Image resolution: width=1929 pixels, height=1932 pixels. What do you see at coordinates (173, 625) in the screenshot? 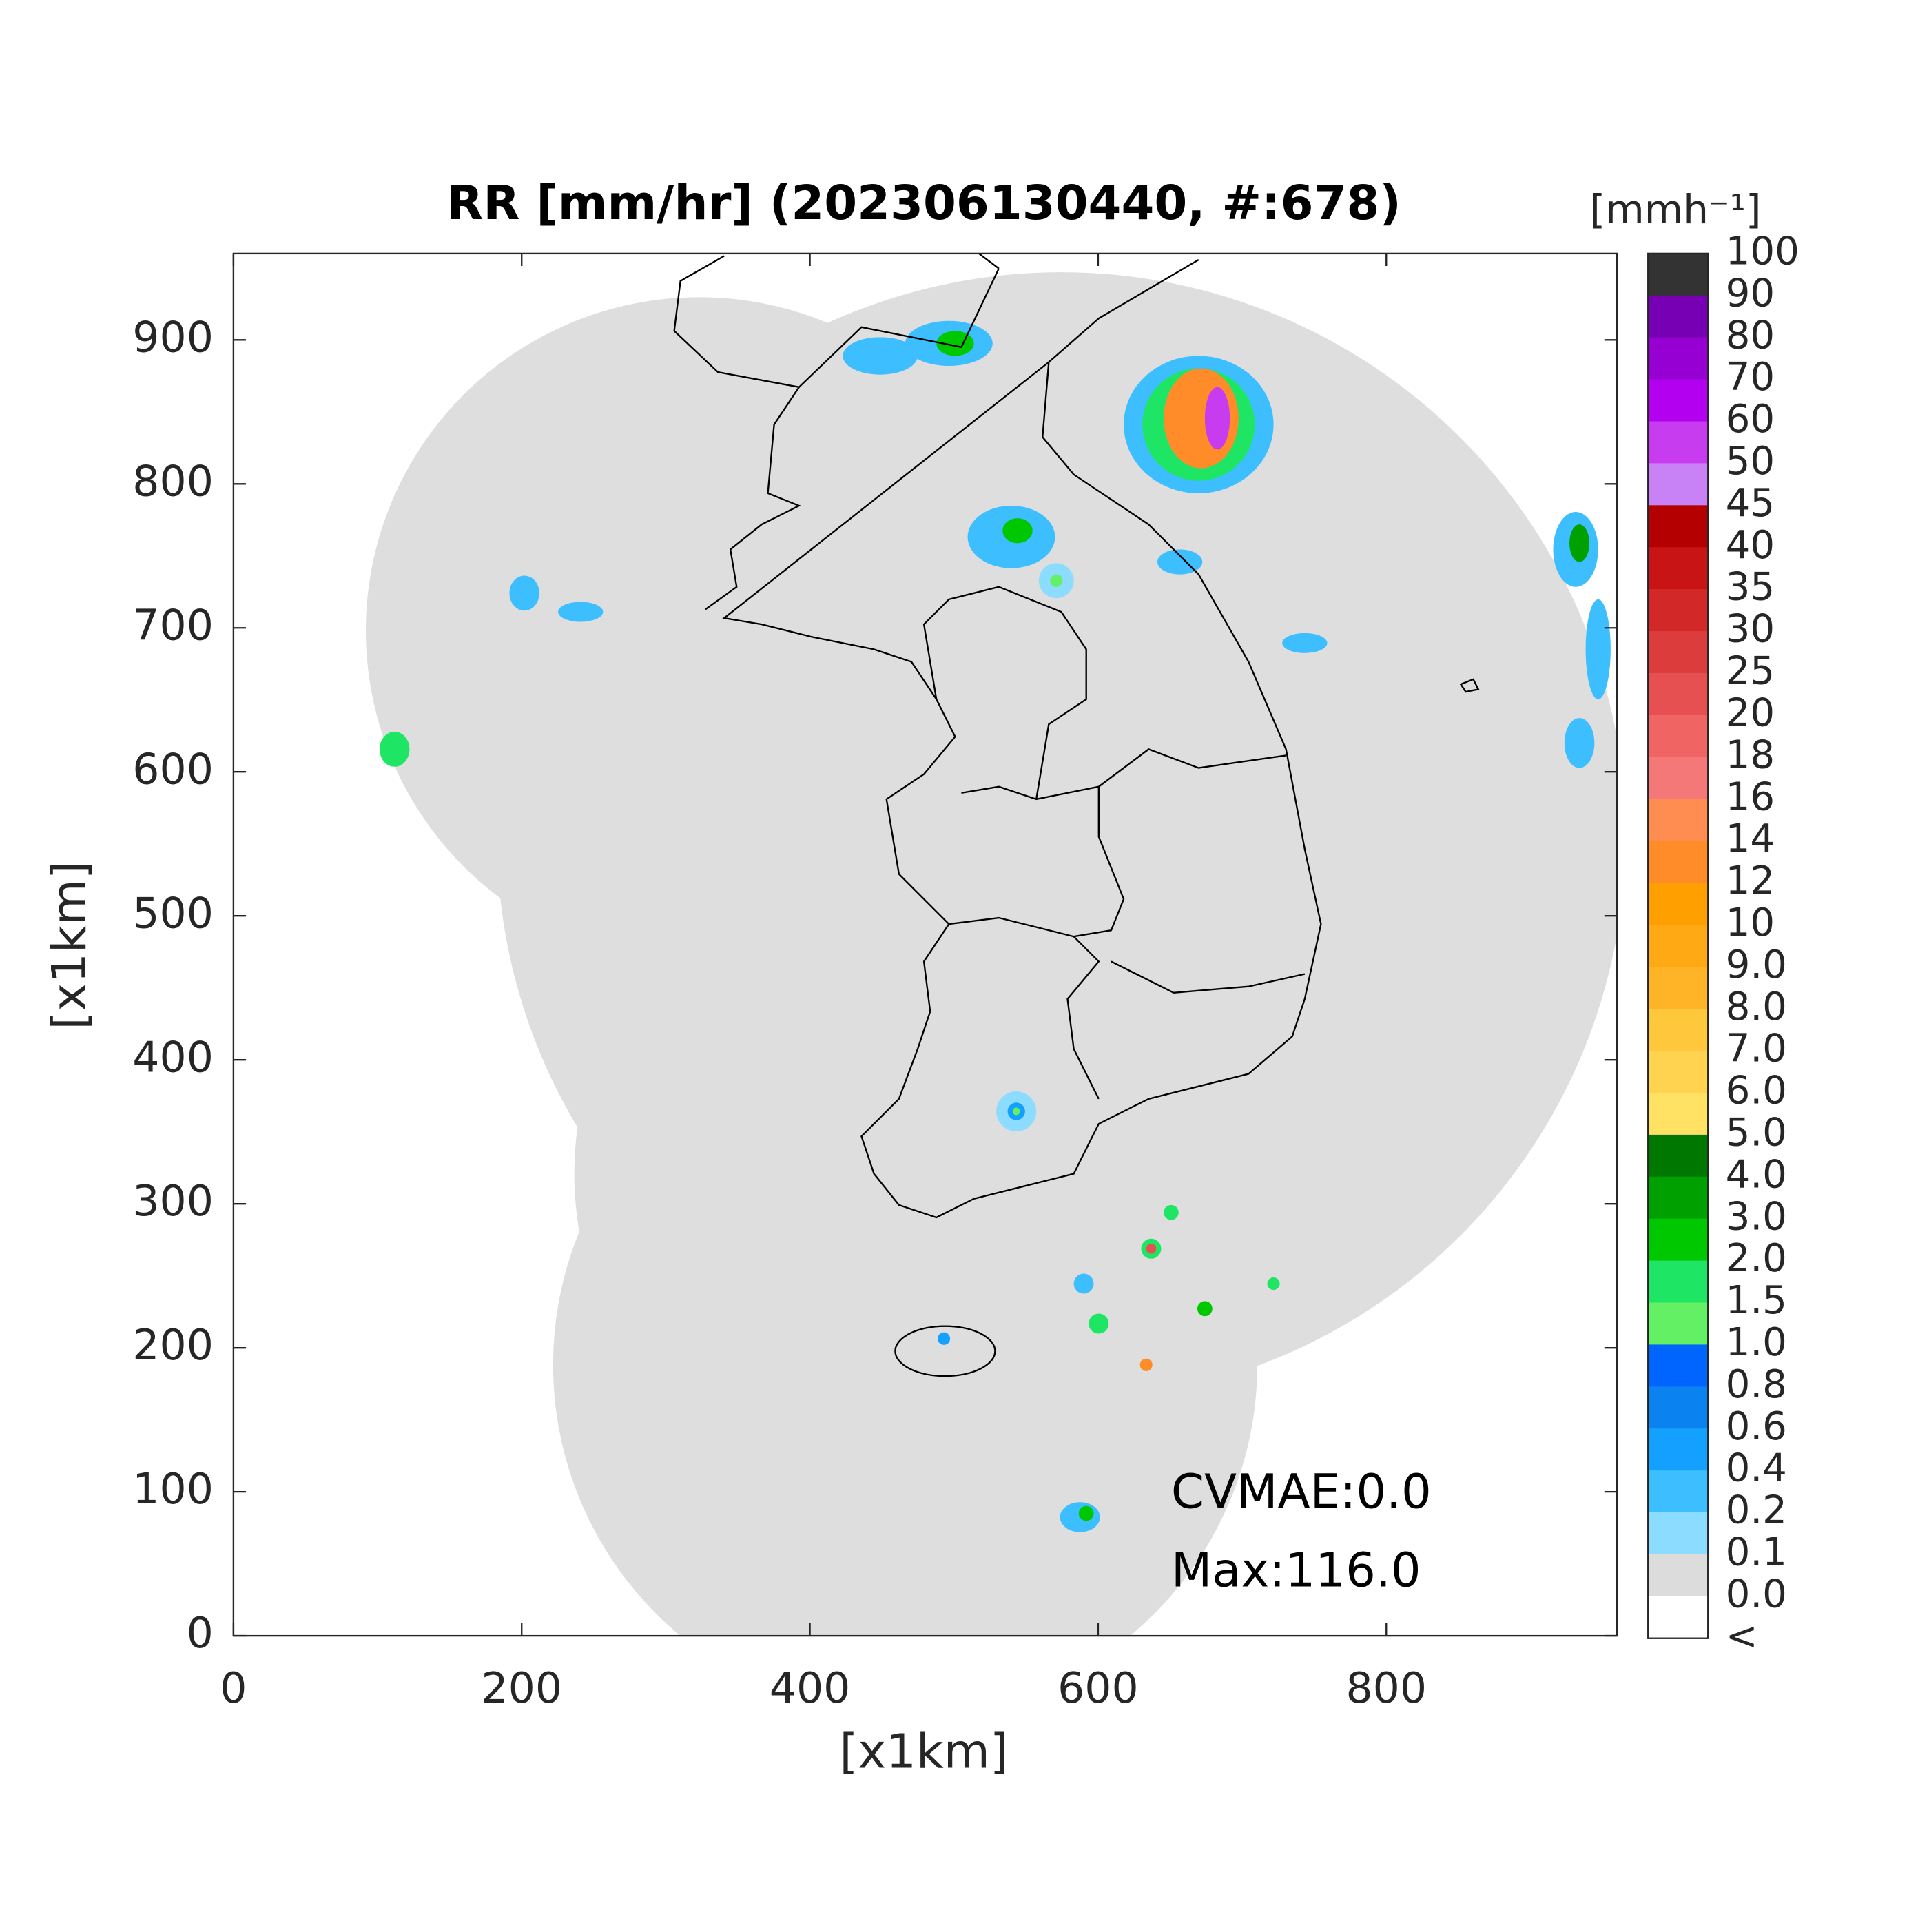
I see `y-tick-label: 700` at bounding box center [173, 625].